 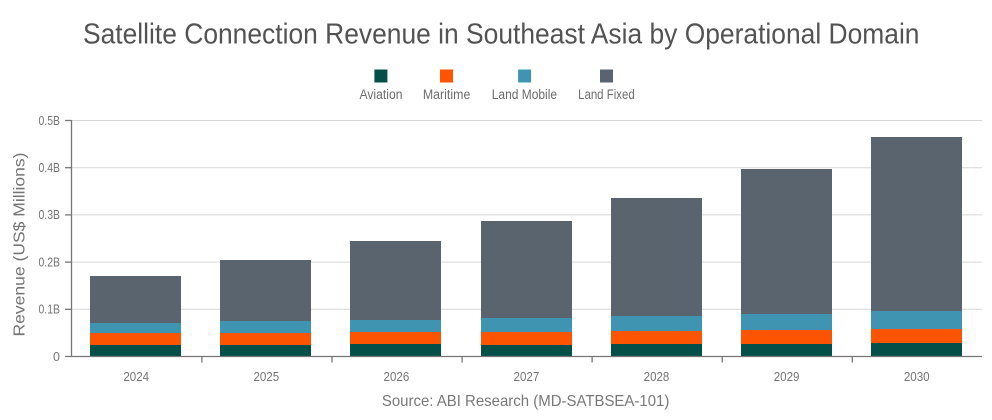 What do you see at coordinates (527, 376) in the screenshot?
I see `svg-text: 2027` at bounding box center [527, 376].